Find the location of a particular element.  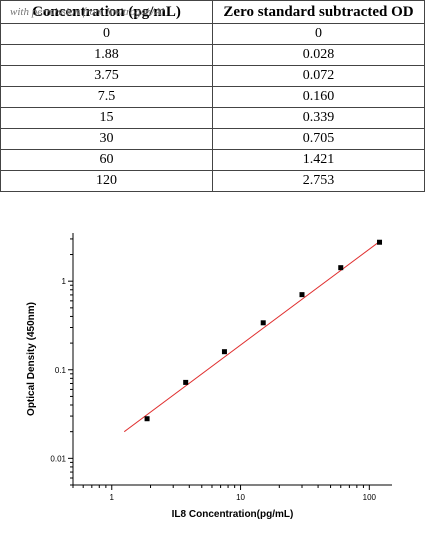

table-row: 60 1.421 is located at coordinates (212, 160).